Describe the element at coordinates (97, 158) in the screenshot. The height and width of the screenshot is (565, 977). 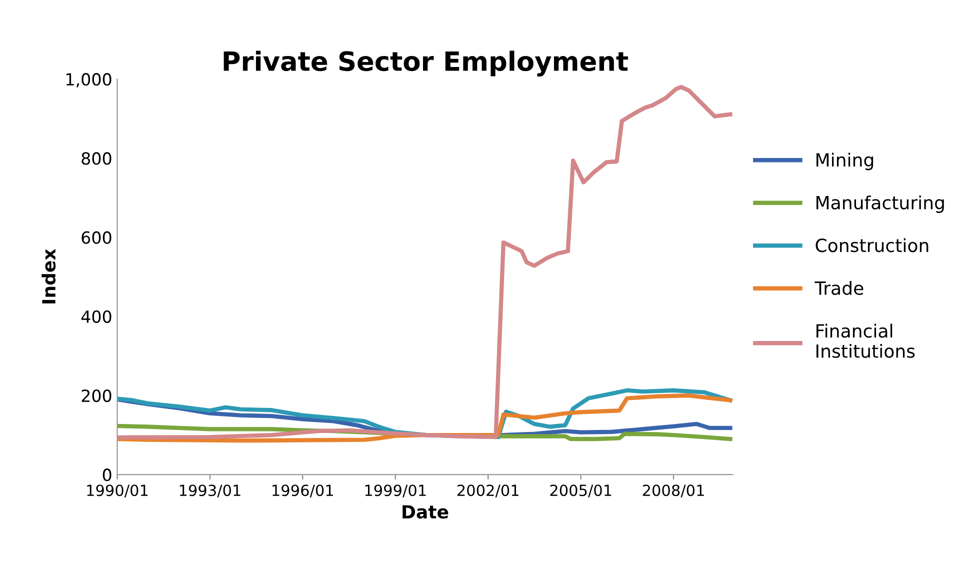
I see `y-tick-label: 800` at that location.